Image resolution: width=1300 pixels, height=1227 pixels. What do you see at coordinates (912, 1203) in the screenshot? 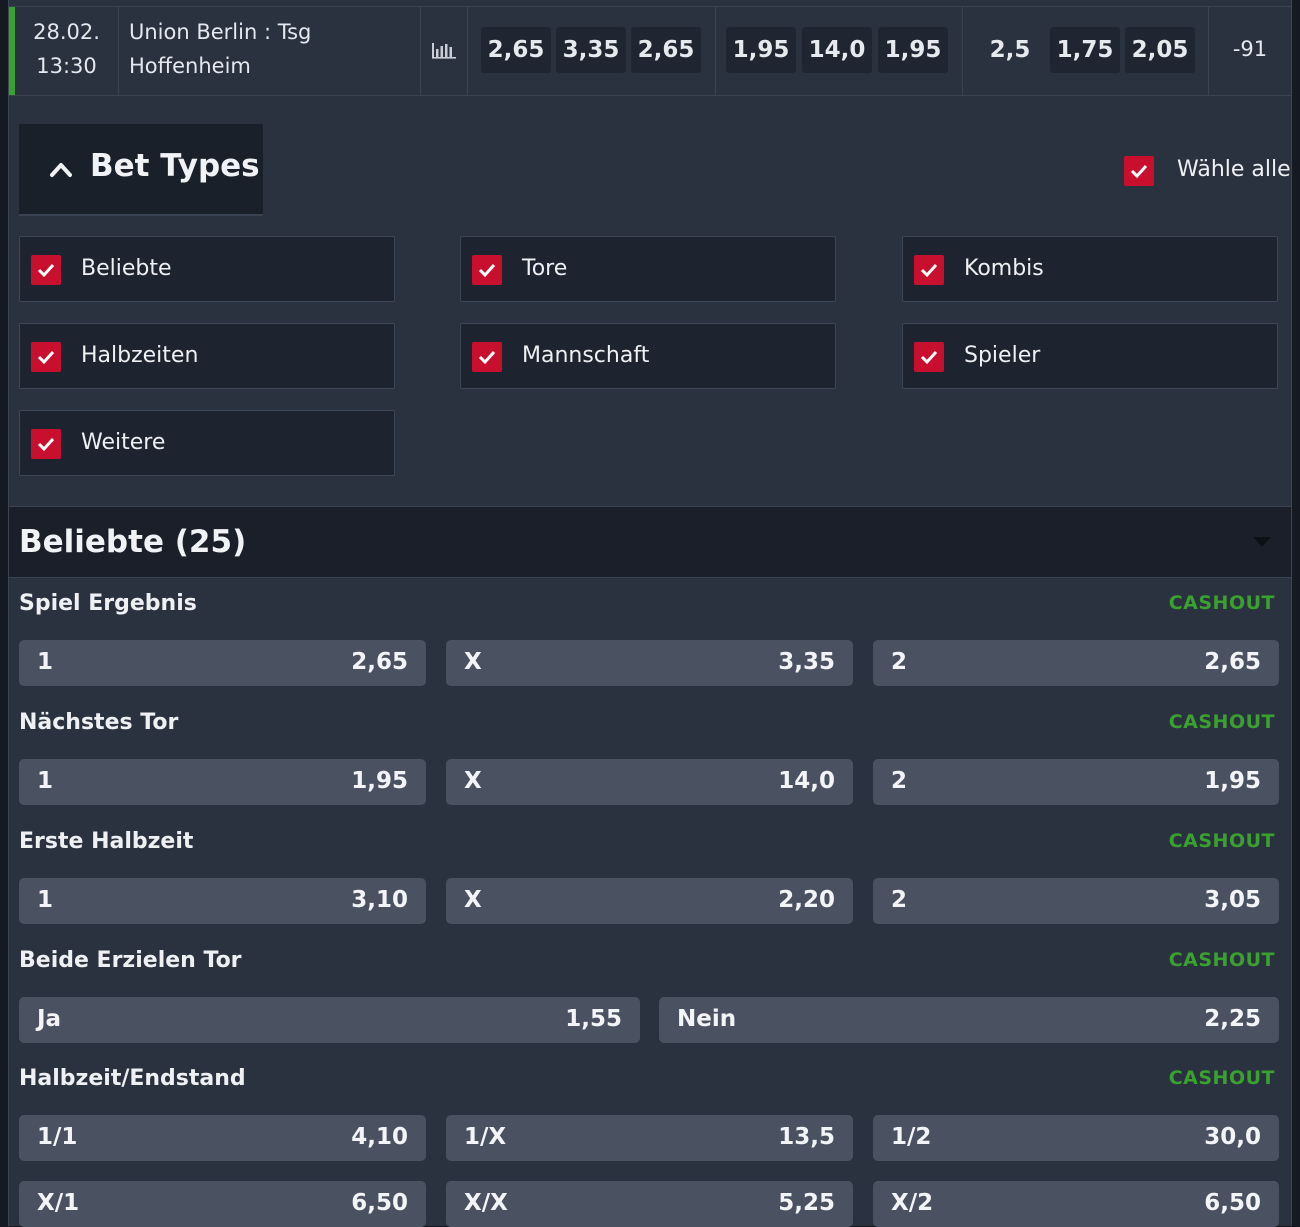
I see `outcome-label: X/2` at bounding box center [912, 1203].